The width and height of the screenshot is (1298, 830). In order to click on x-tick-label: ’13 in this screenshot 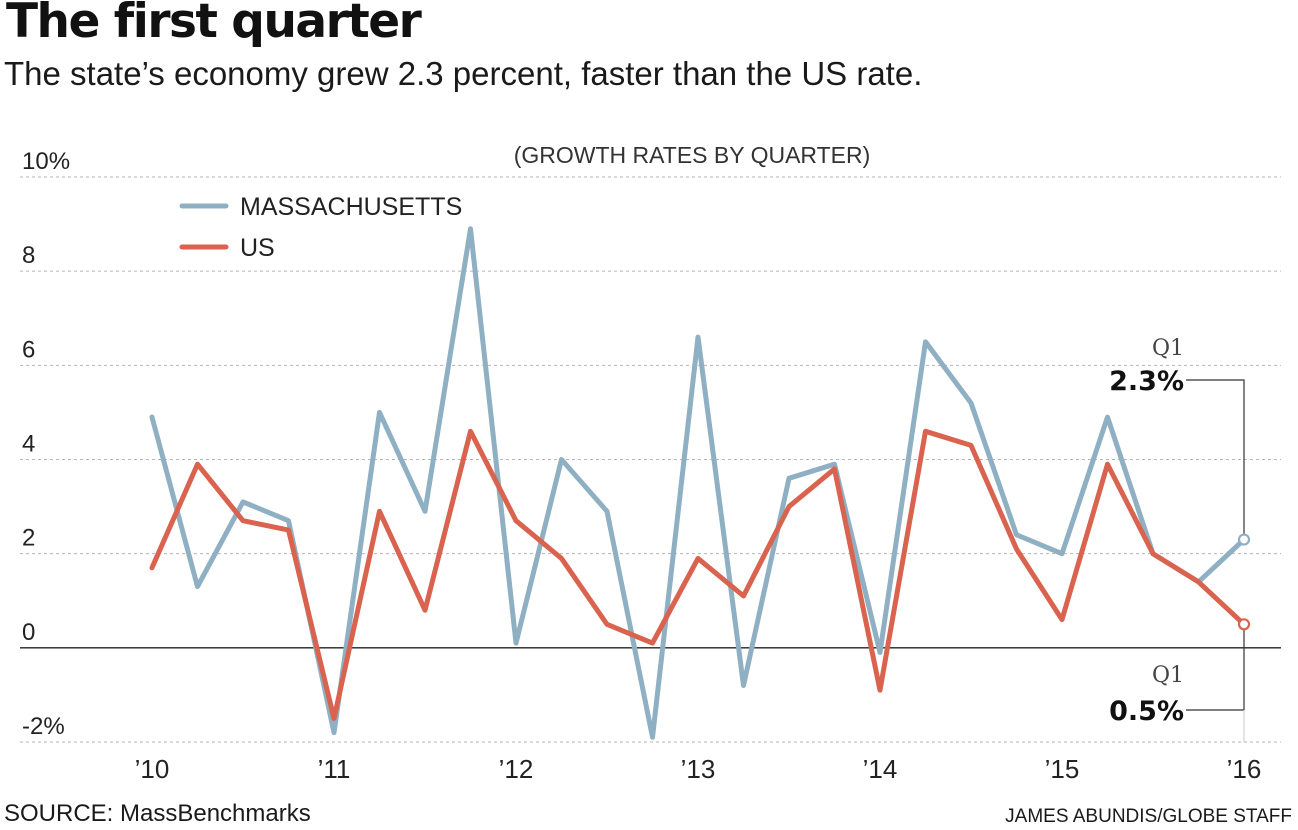, I will do `click(698, 769)`.